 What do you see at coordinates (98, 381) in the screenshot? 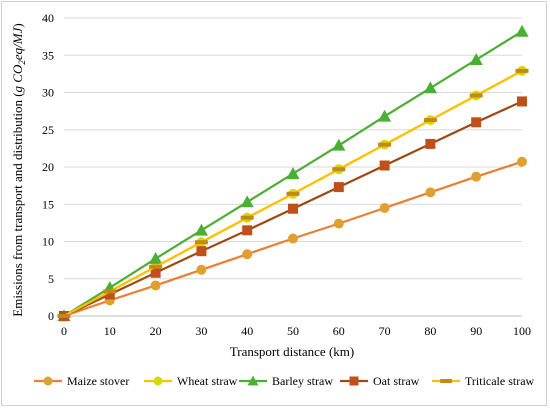
I see `legend-label: Maize stover` at bounding box center [98, 381].